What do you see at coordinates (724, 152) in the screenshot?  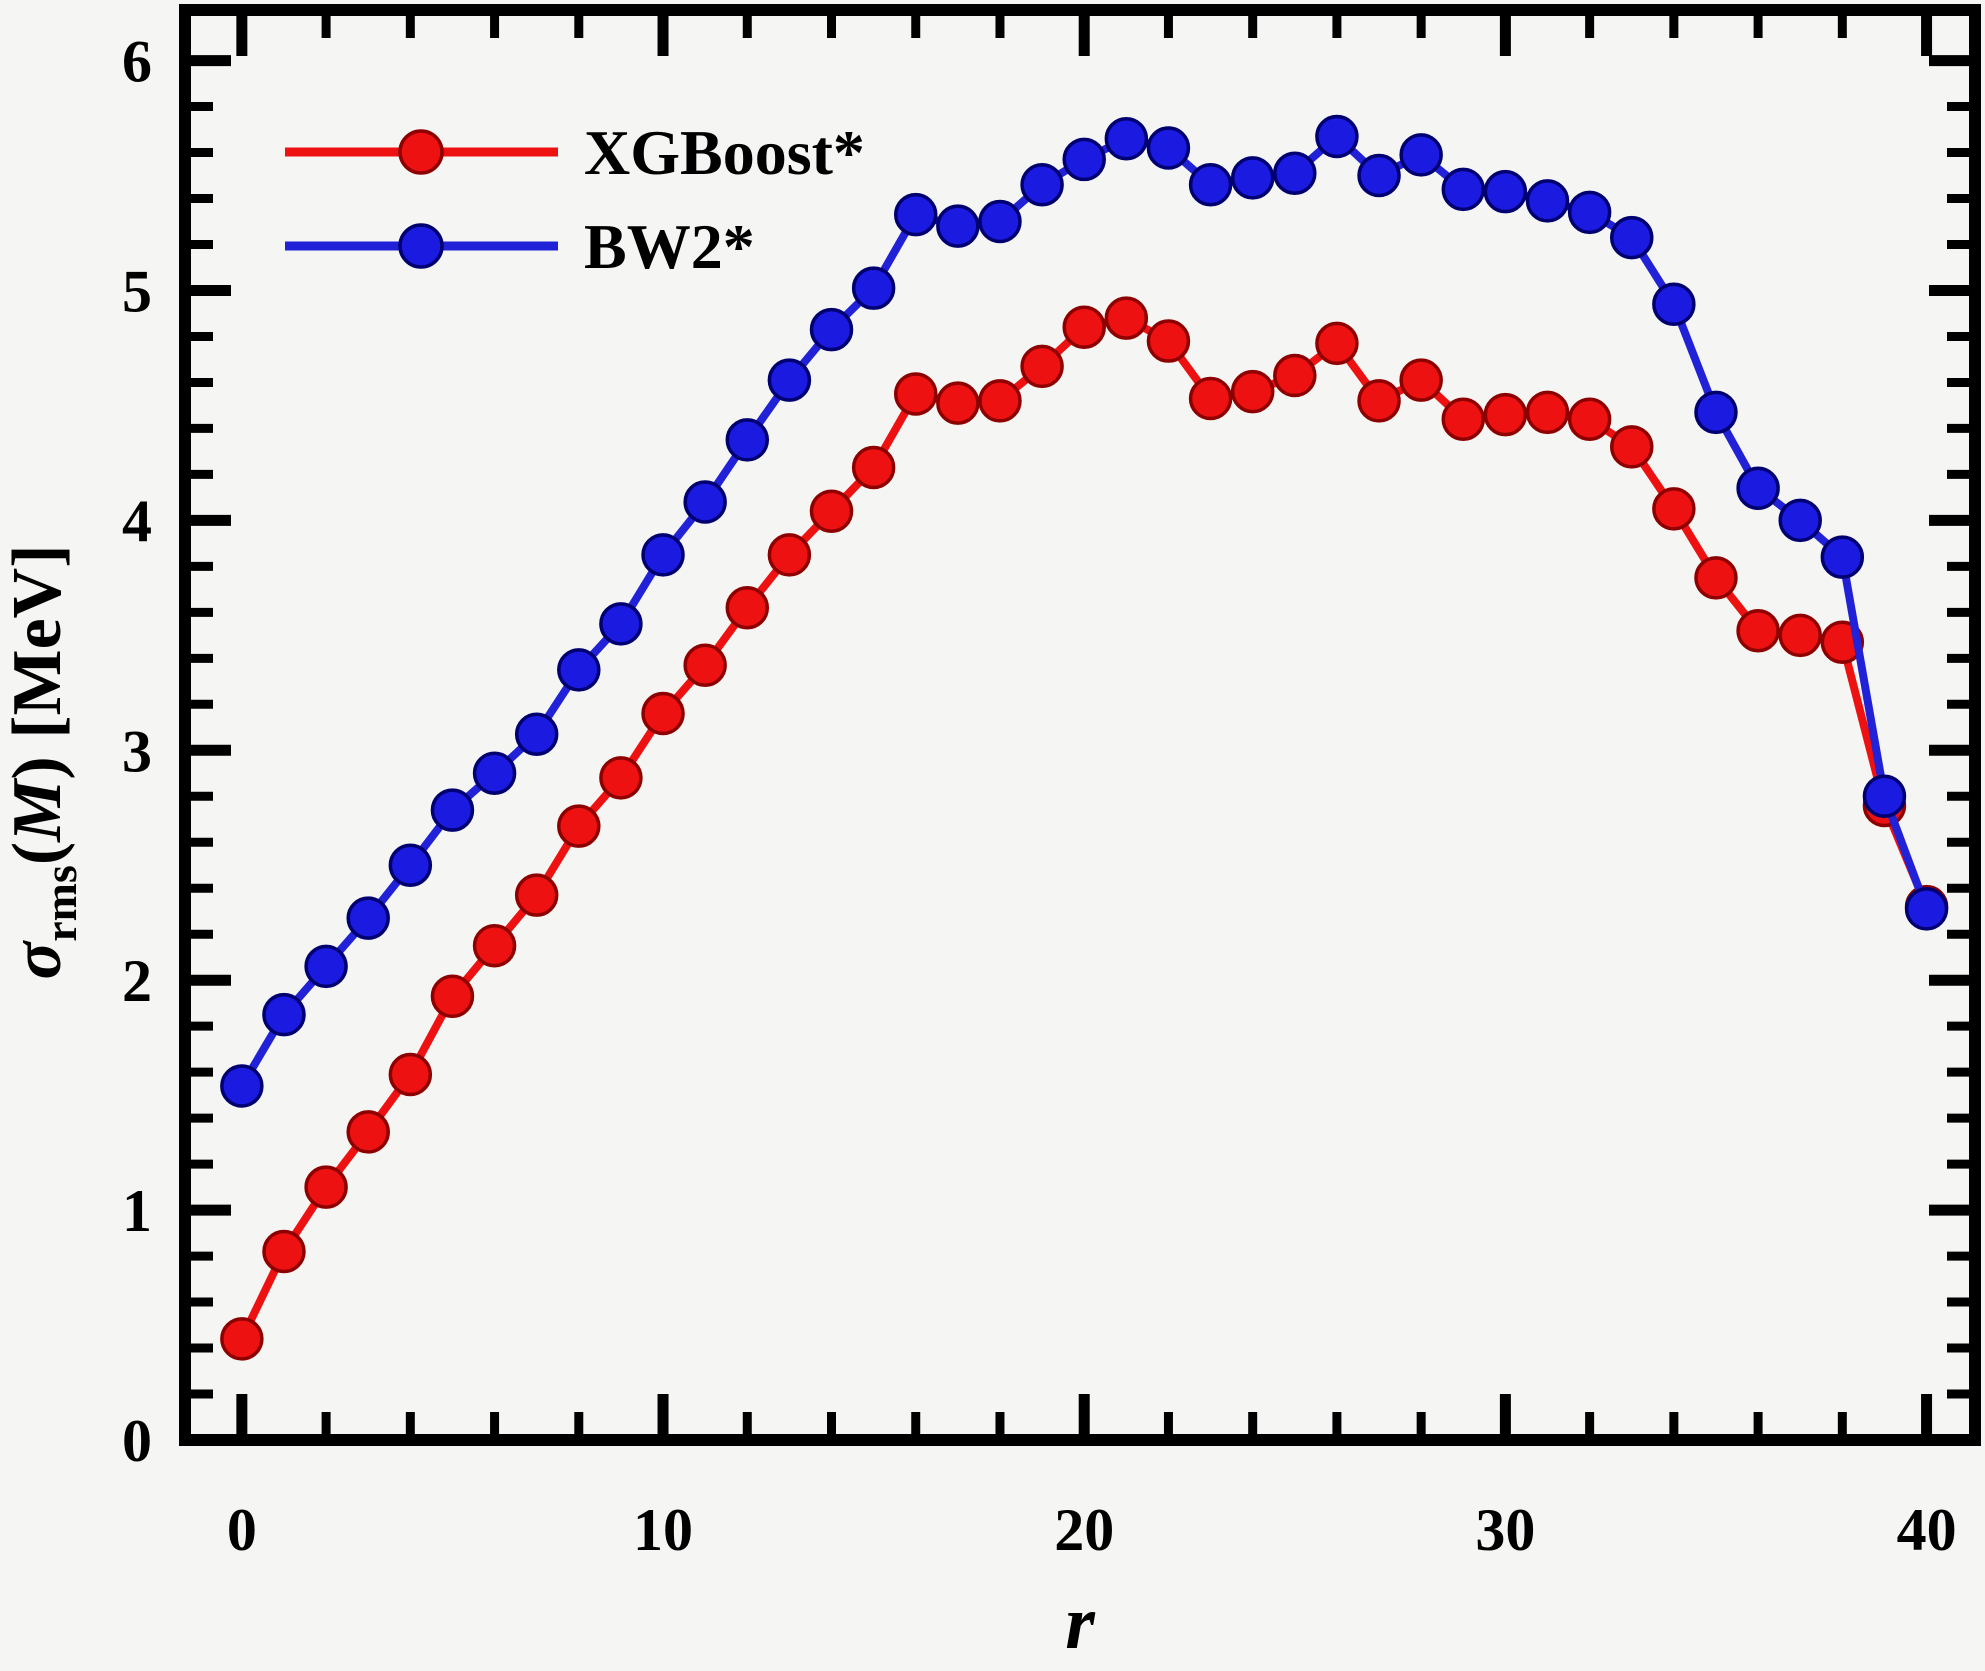 I see `legend-label: XGBoost*` at bounding box center [724, 152].